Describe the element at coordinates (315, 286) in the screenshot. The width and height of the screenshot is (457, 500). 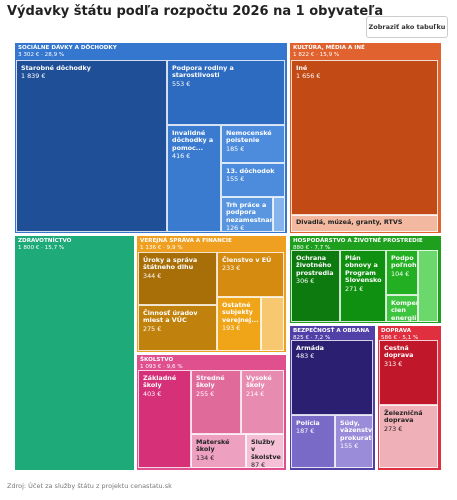
I see `cell-rect: Ochrana životného prostredia 306 €` at that location.